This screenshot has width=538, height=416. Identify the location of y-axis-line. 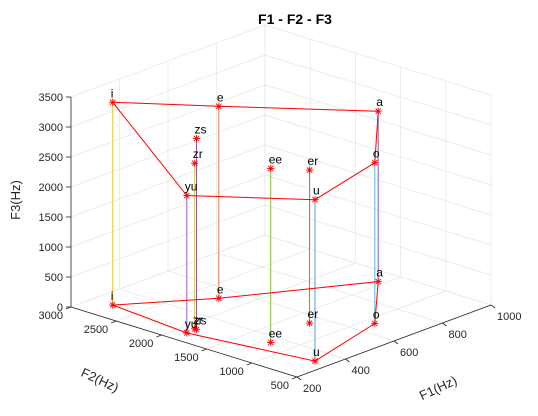
(184, 342).